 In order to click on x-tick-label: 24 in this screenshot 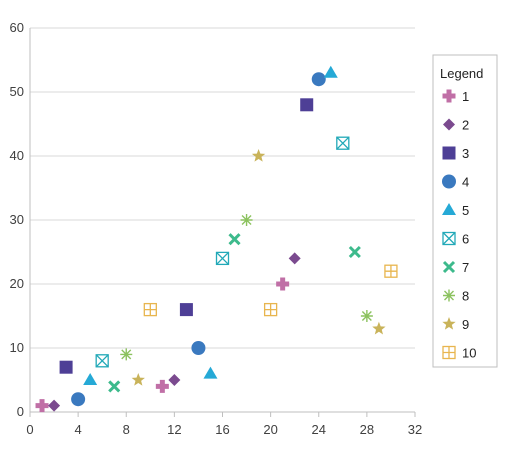, I will do `click(319, 429)`.